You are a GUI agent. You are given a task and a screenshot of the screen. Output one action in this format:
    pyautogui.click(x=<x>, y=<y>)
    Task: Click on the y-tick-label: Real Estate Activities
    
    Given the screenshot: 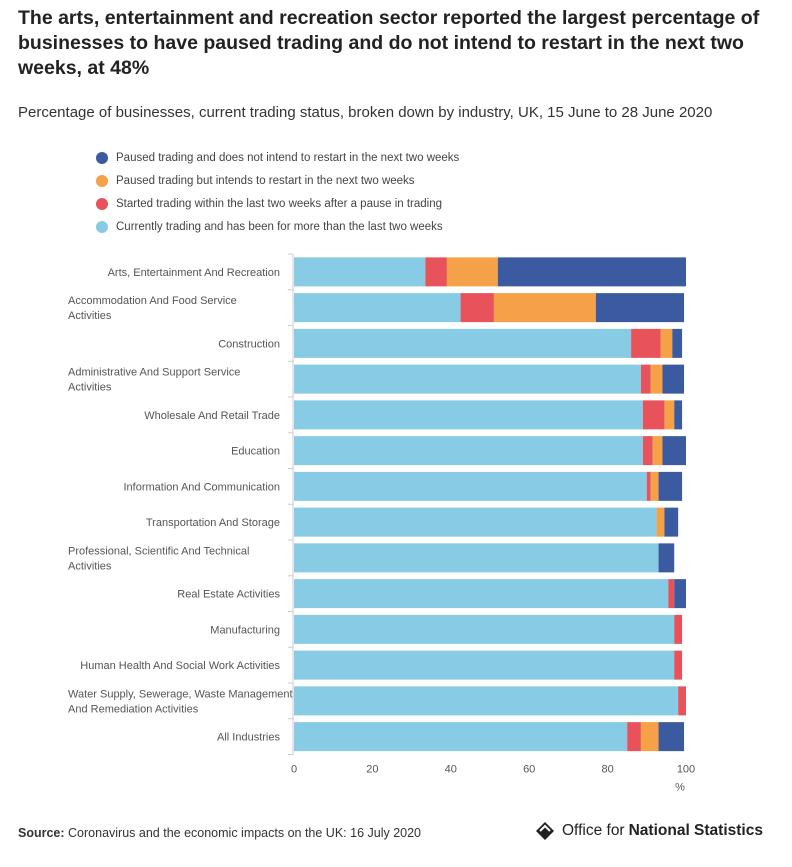 What is the action you would take?
    pyautogui.click(x=228, y=595)
    